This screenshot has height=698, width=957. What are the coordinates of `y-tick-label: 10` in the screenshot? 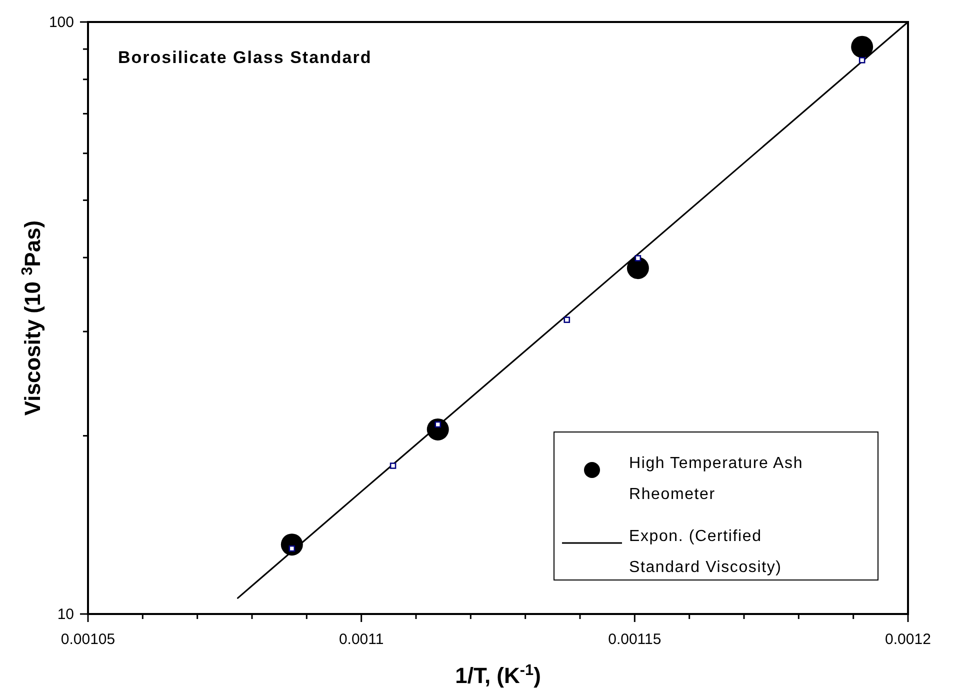 It's located at (65, 614).